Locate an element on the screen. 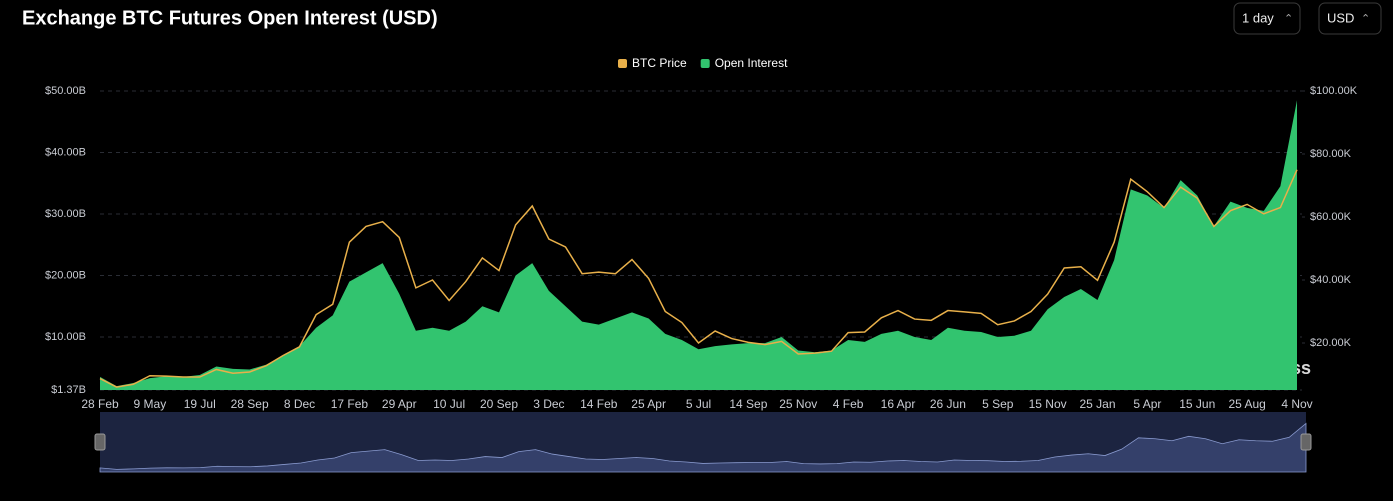 This screenshot has width=1393, height=501. y-tick-label: $30.00B is located at coordinates (65, 214).